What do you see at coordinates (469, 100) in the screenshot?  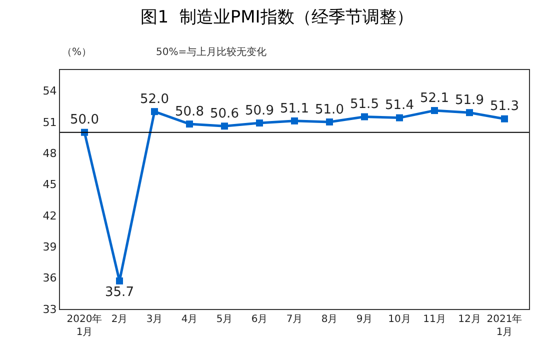 I see `data-label: 51.9` at bounding box center [469, 100].